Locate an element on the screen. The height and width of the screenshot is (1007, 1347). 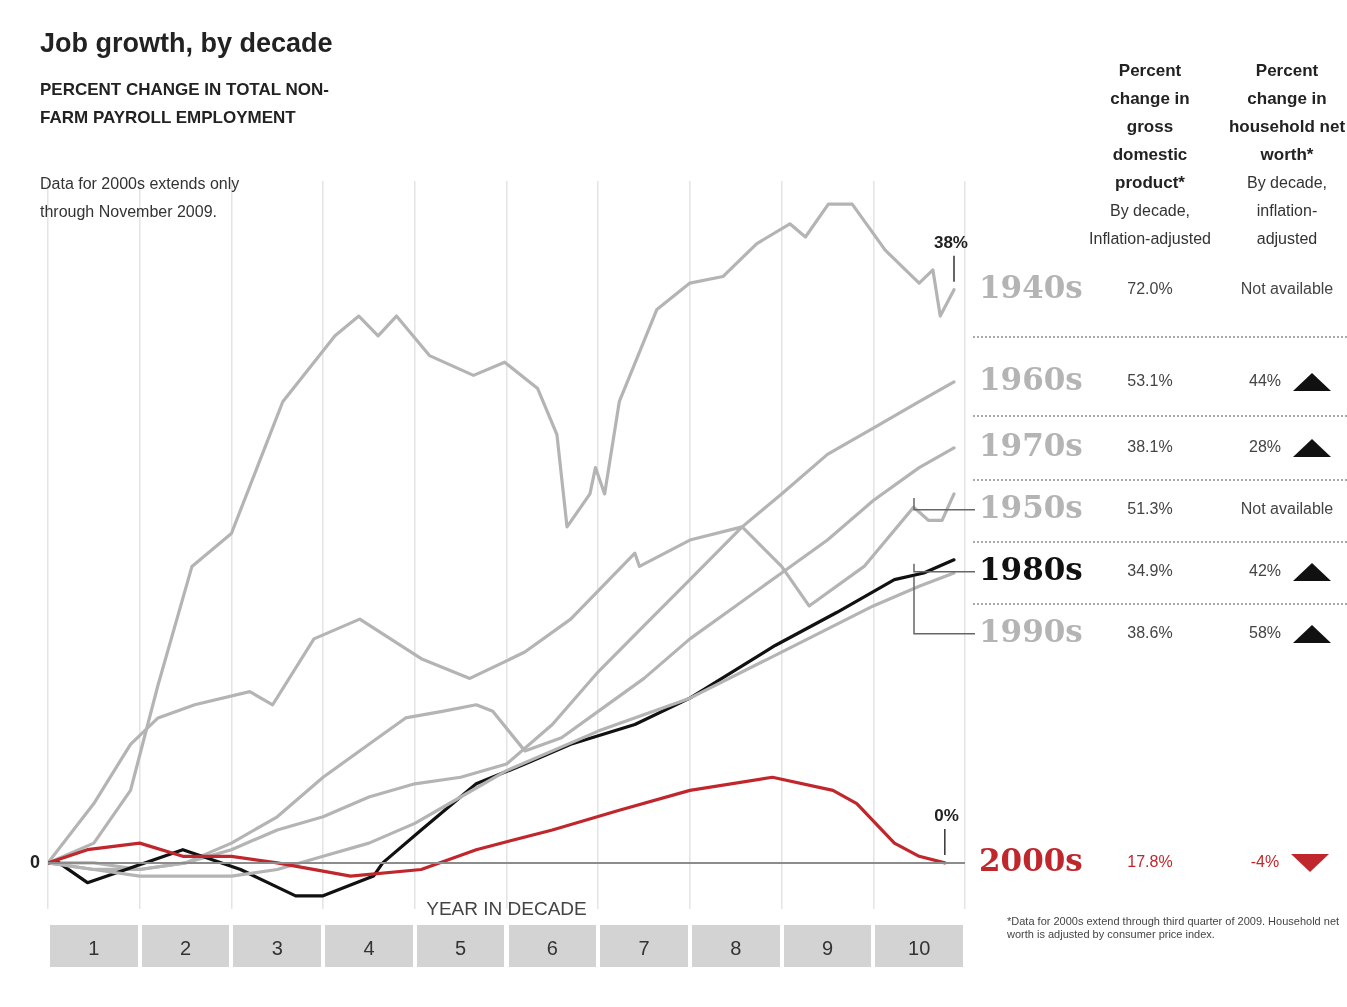
x-tick-label: 9 is located at coordinates (827, 947).